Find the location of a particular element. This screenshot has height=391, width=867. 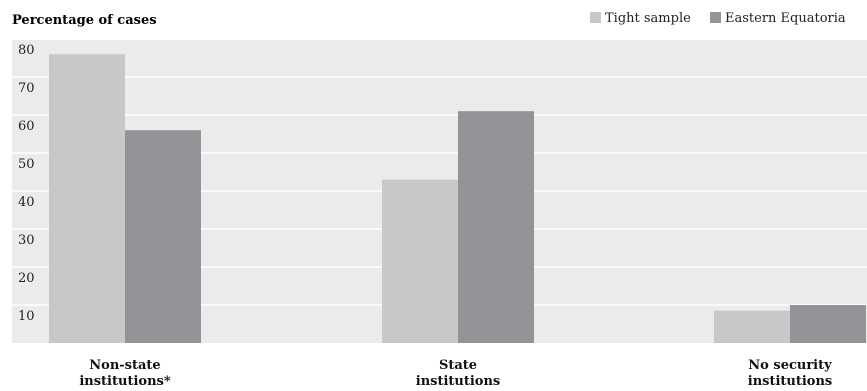

y-axis-label: Percentage of cases is located at coordinates (84, 20).